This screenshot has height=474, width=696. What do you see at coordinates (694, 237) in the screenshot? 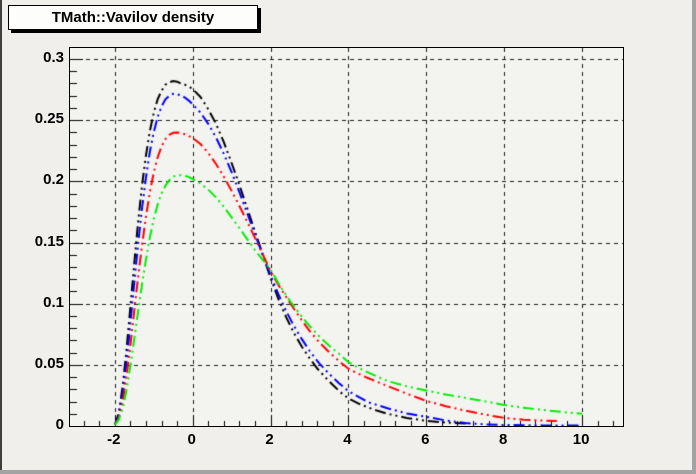
I see `canvas-right-shadow` at bounding box center [694, 237].